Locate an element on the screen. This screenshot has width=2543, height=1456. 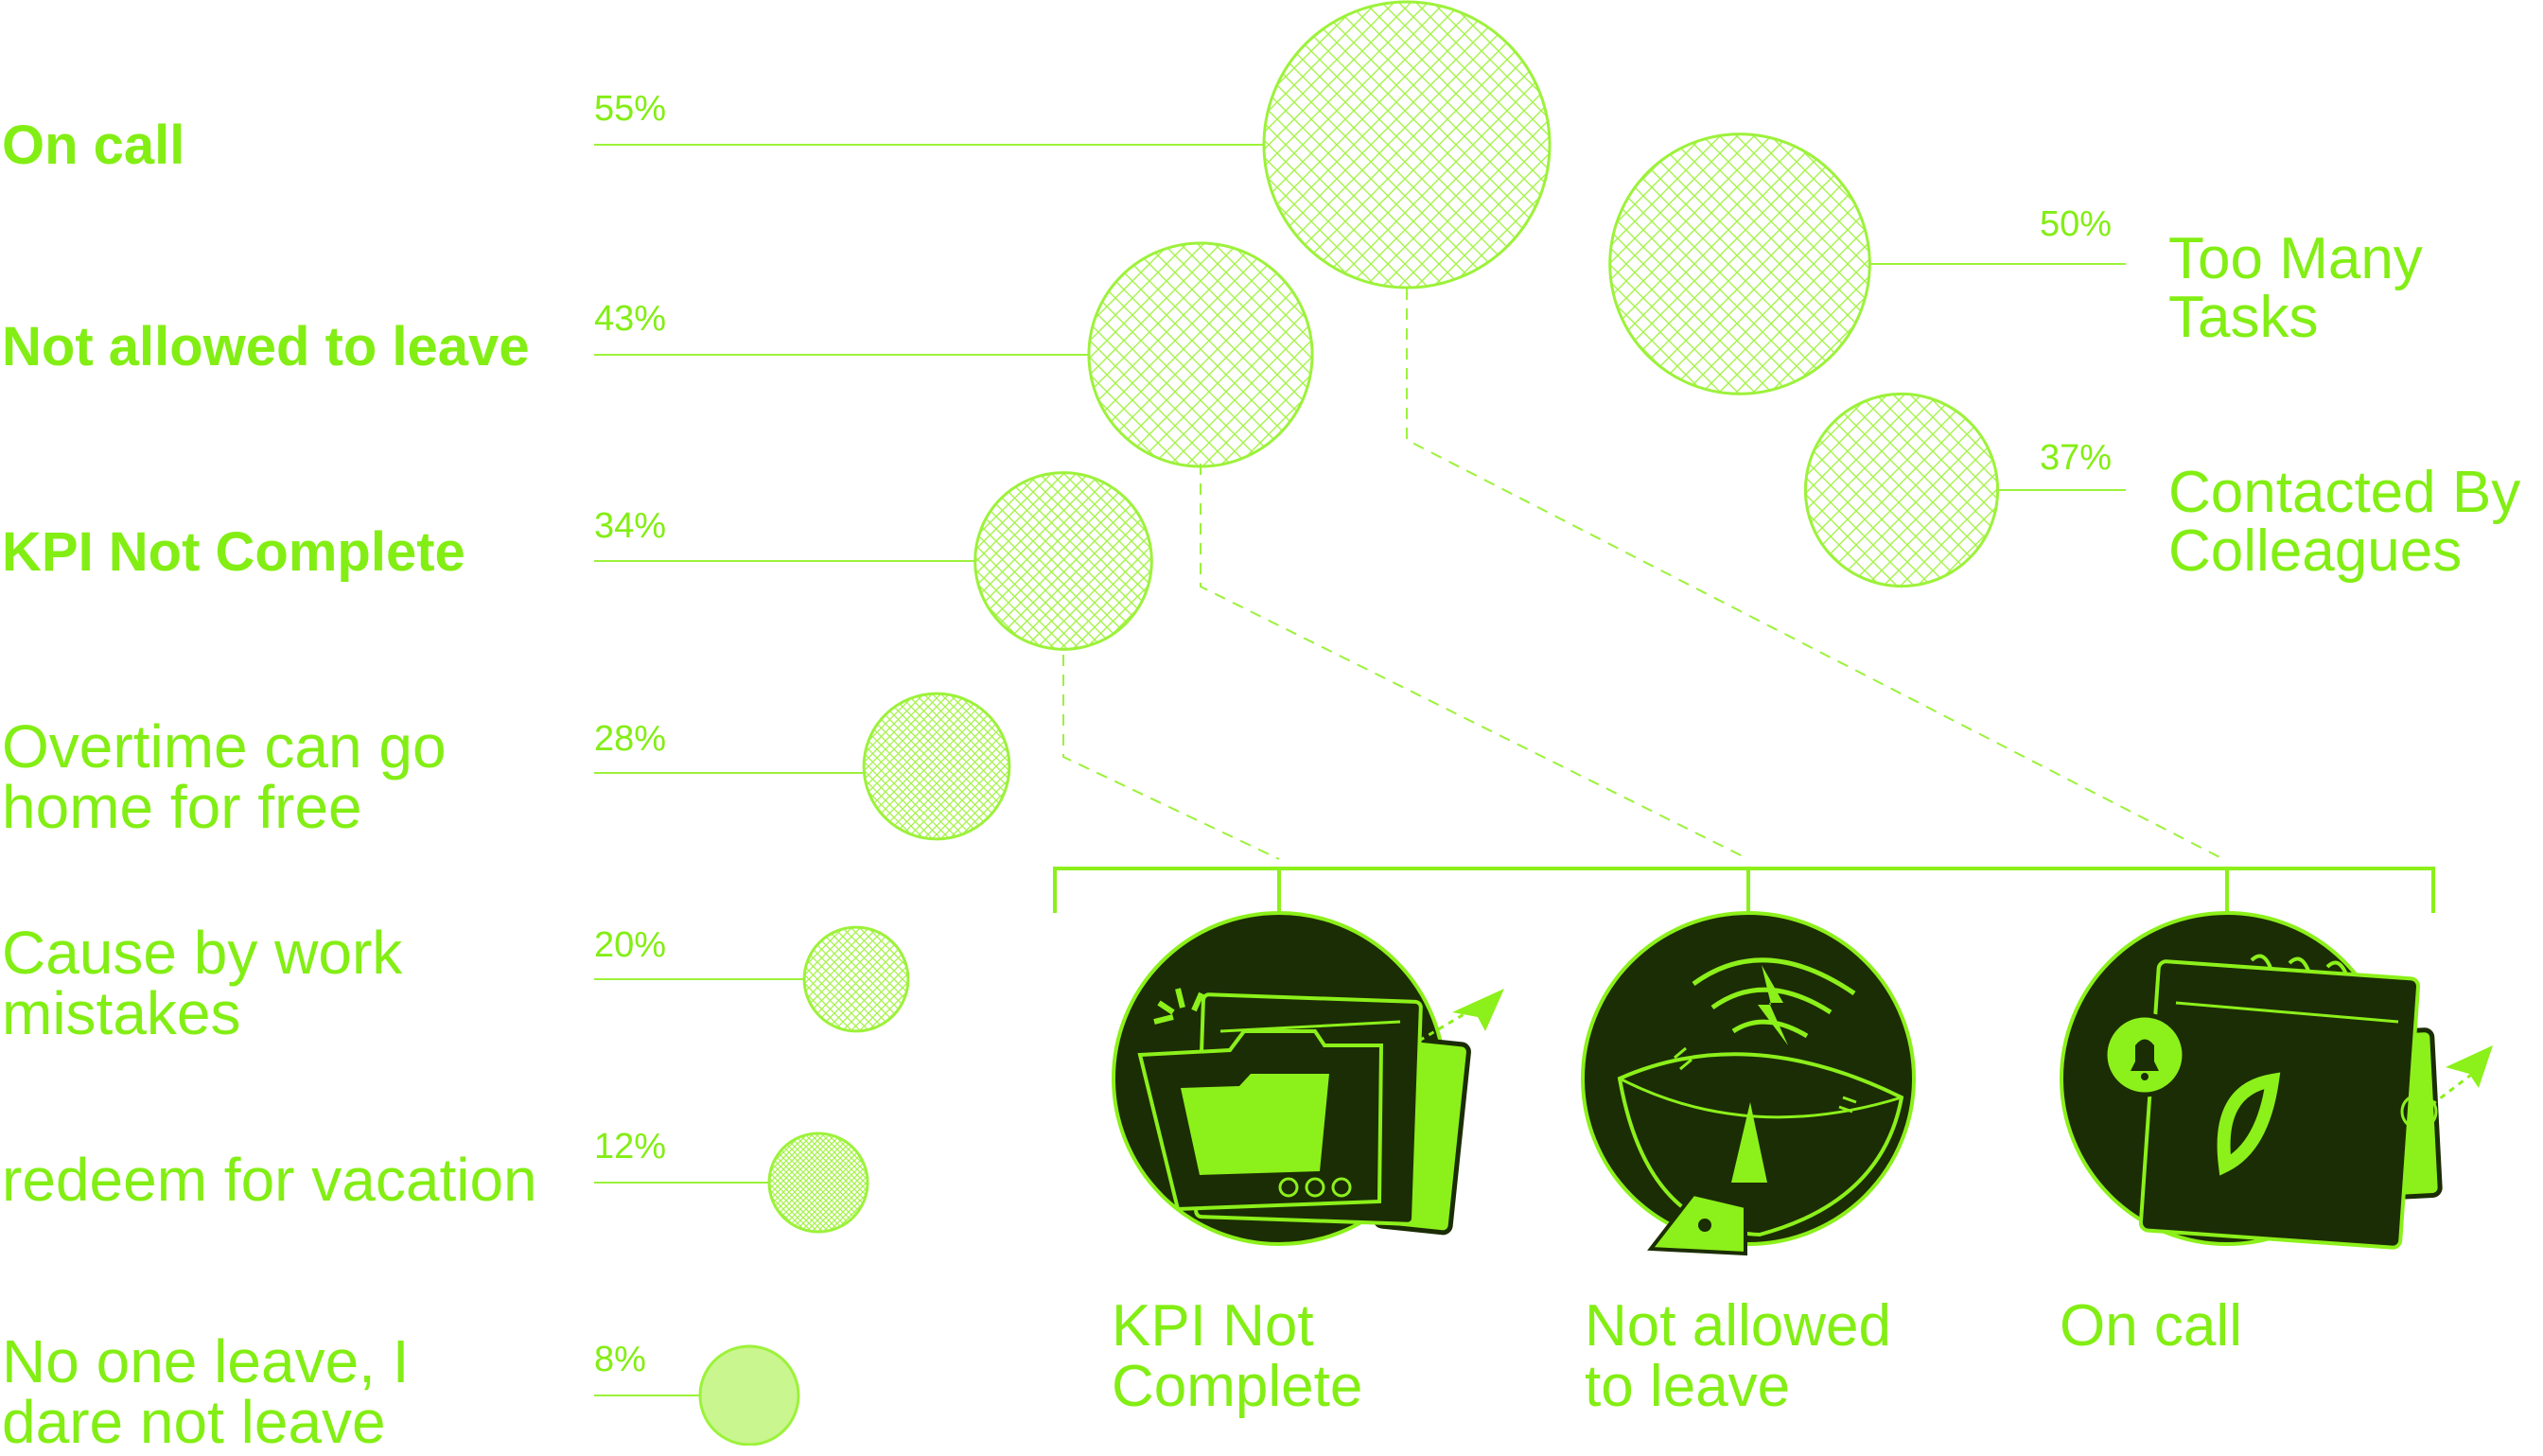
pct-too-many-tasks: 50% is located at coordinates (2076, 224).